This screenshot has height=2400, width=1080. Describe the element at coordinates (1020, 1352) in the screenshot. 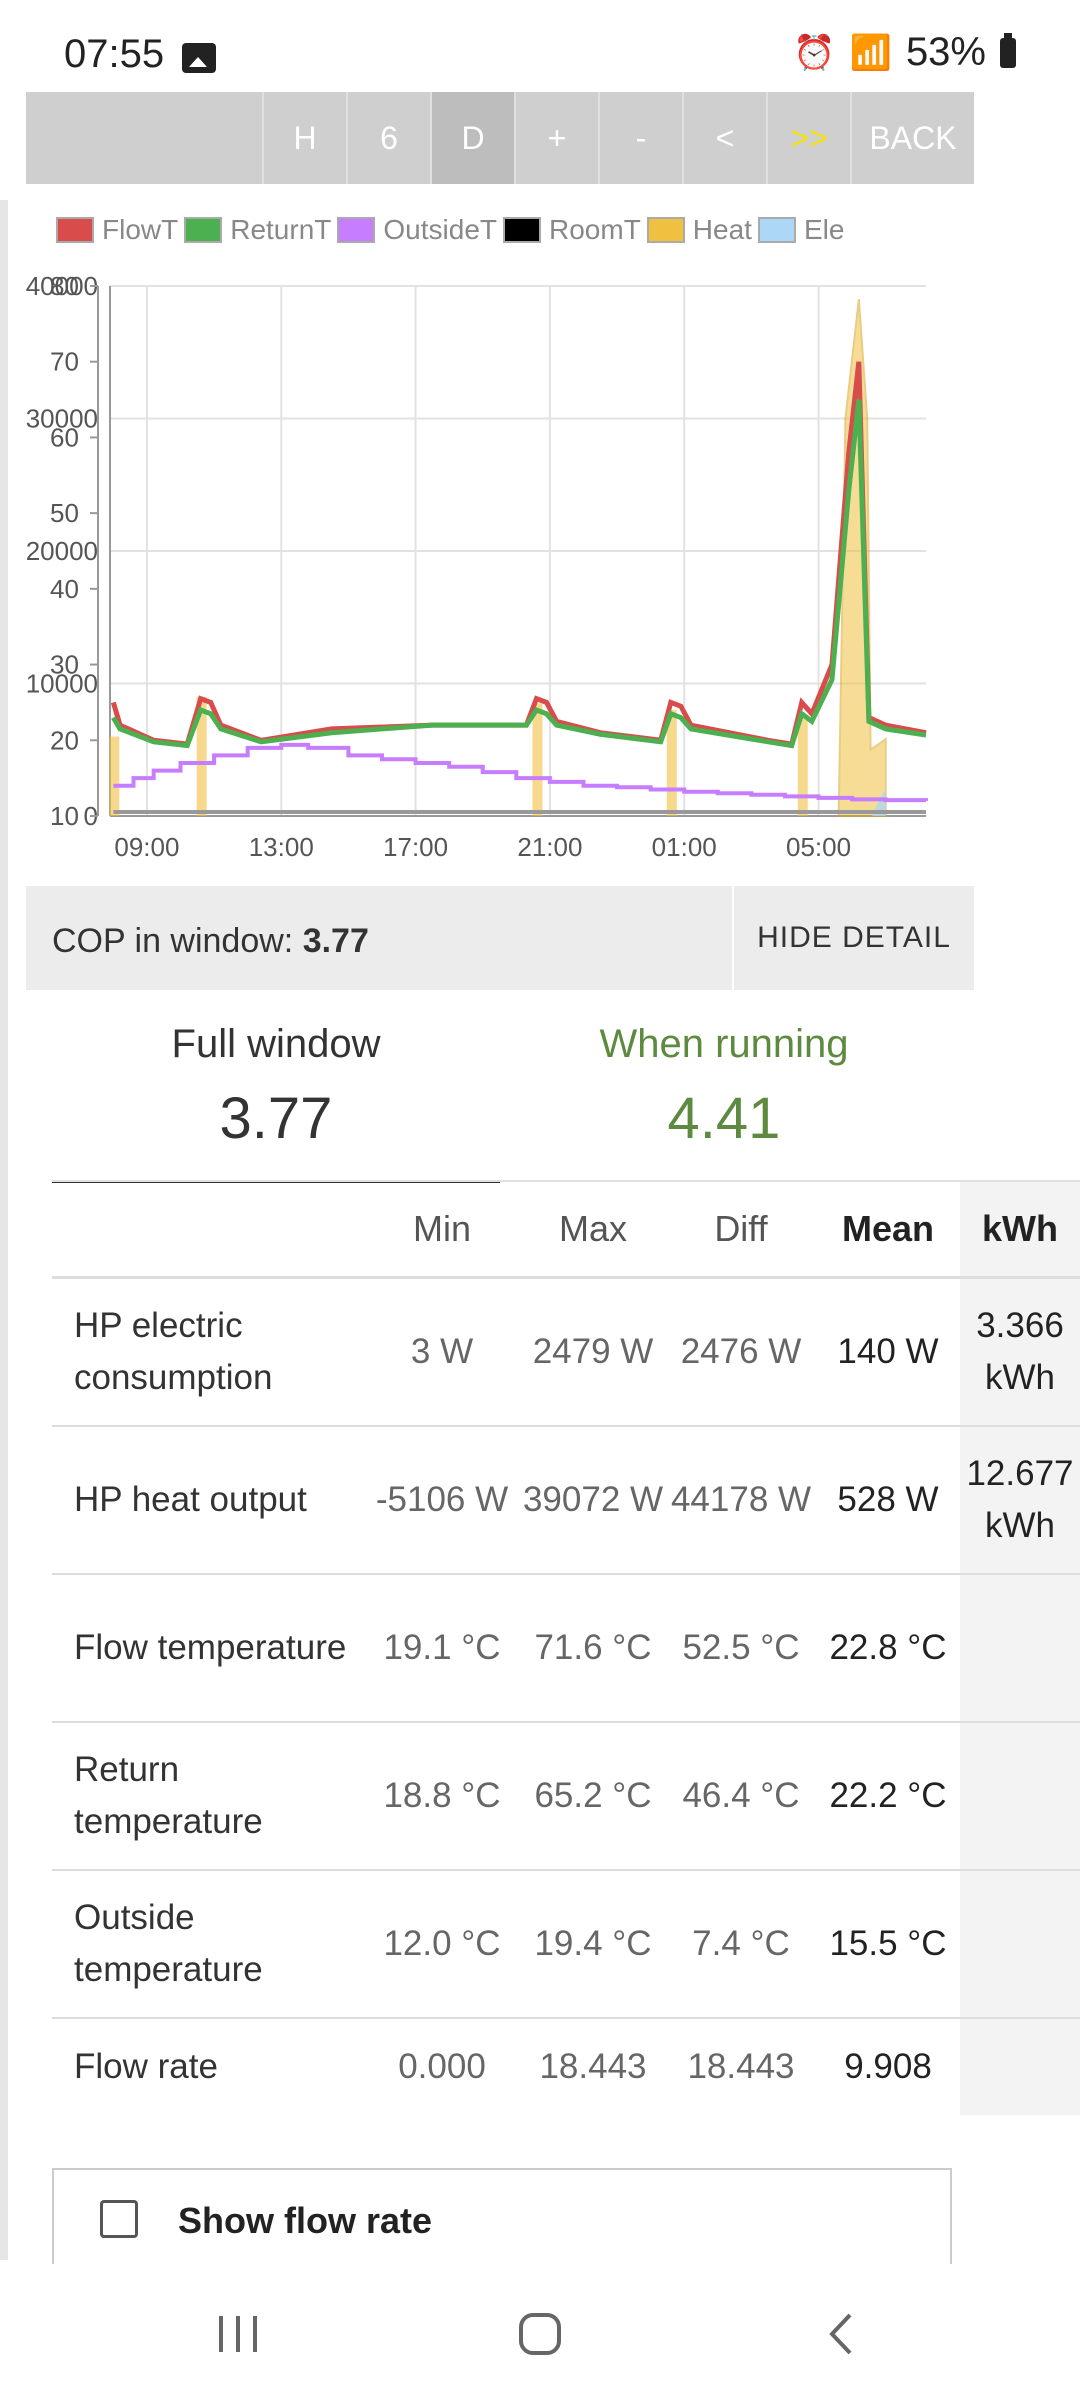

I see `row-kwh: 3.366 kWh` at that location.